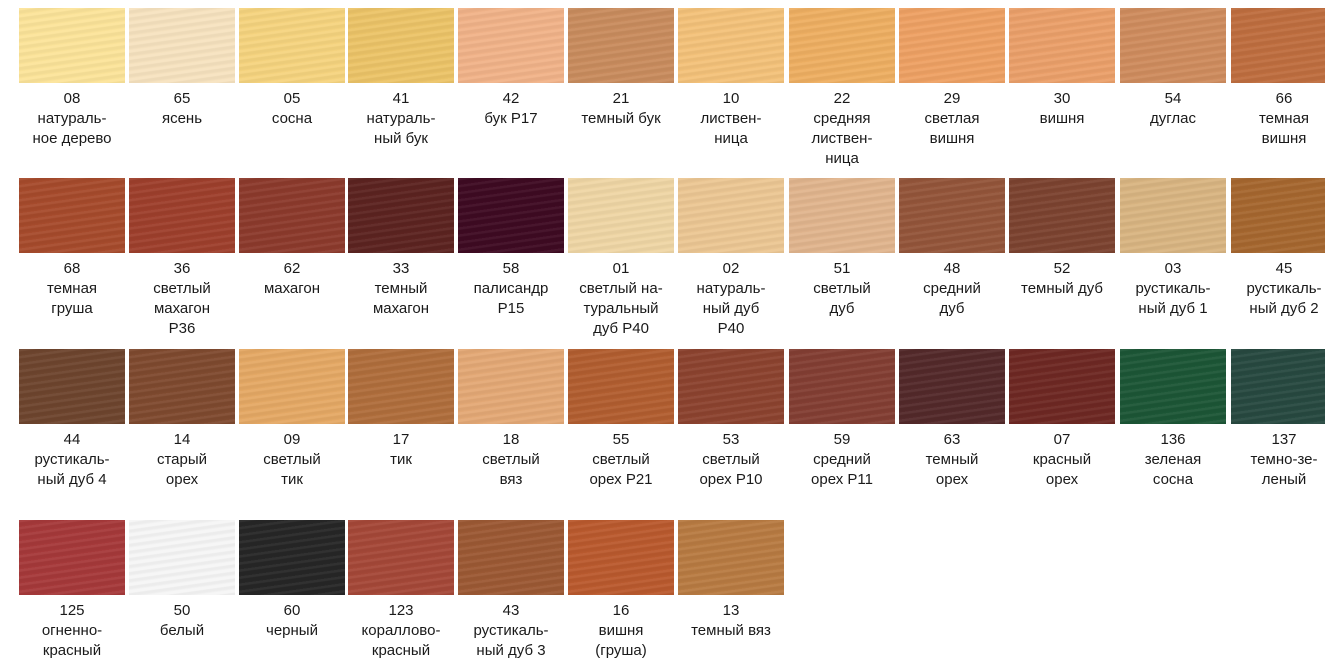 The image size is (1325, 671). Describe the element at coordinates (401, 298) in the screenshot. I see `swatch-name: темный махагон` at that location.